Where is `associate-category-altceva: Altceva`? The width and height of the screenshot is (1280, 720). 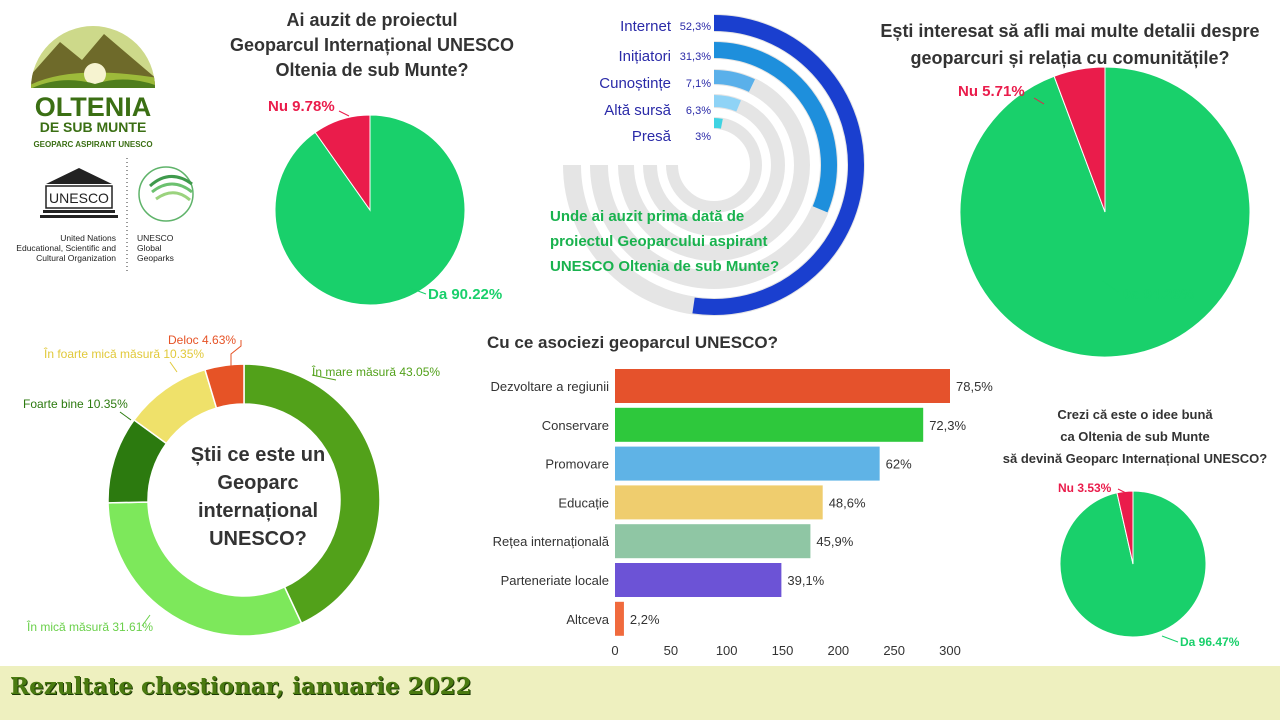
associate-category-altceva: Altceva is located at coordinates (587, 619).